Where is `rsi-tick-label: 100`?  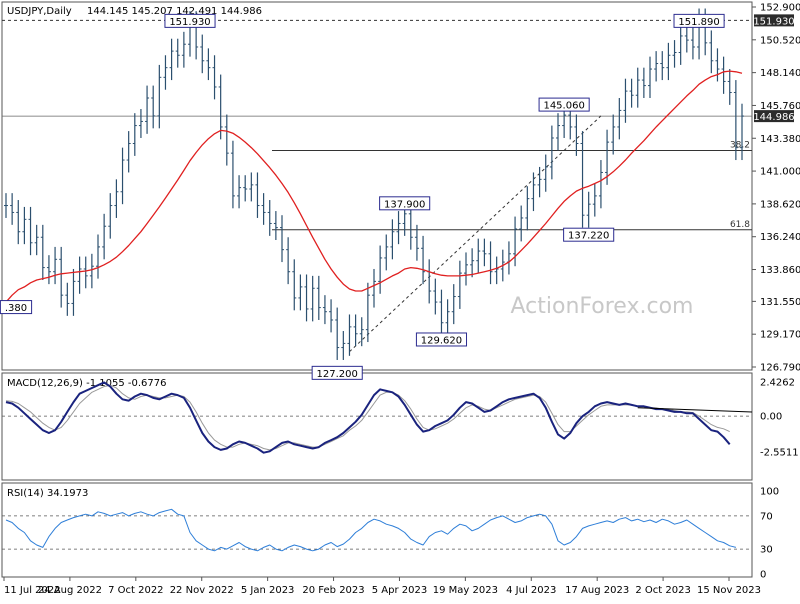 rsi-tick-label: 100 is located at coordinates (769, 492).